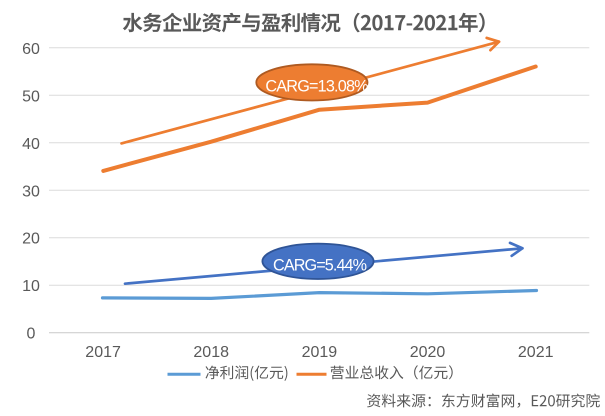  What do you see at coordinates (536, 352) in the screenshot?
I see `svg-text: 2021` at bounding box center [536, 352].